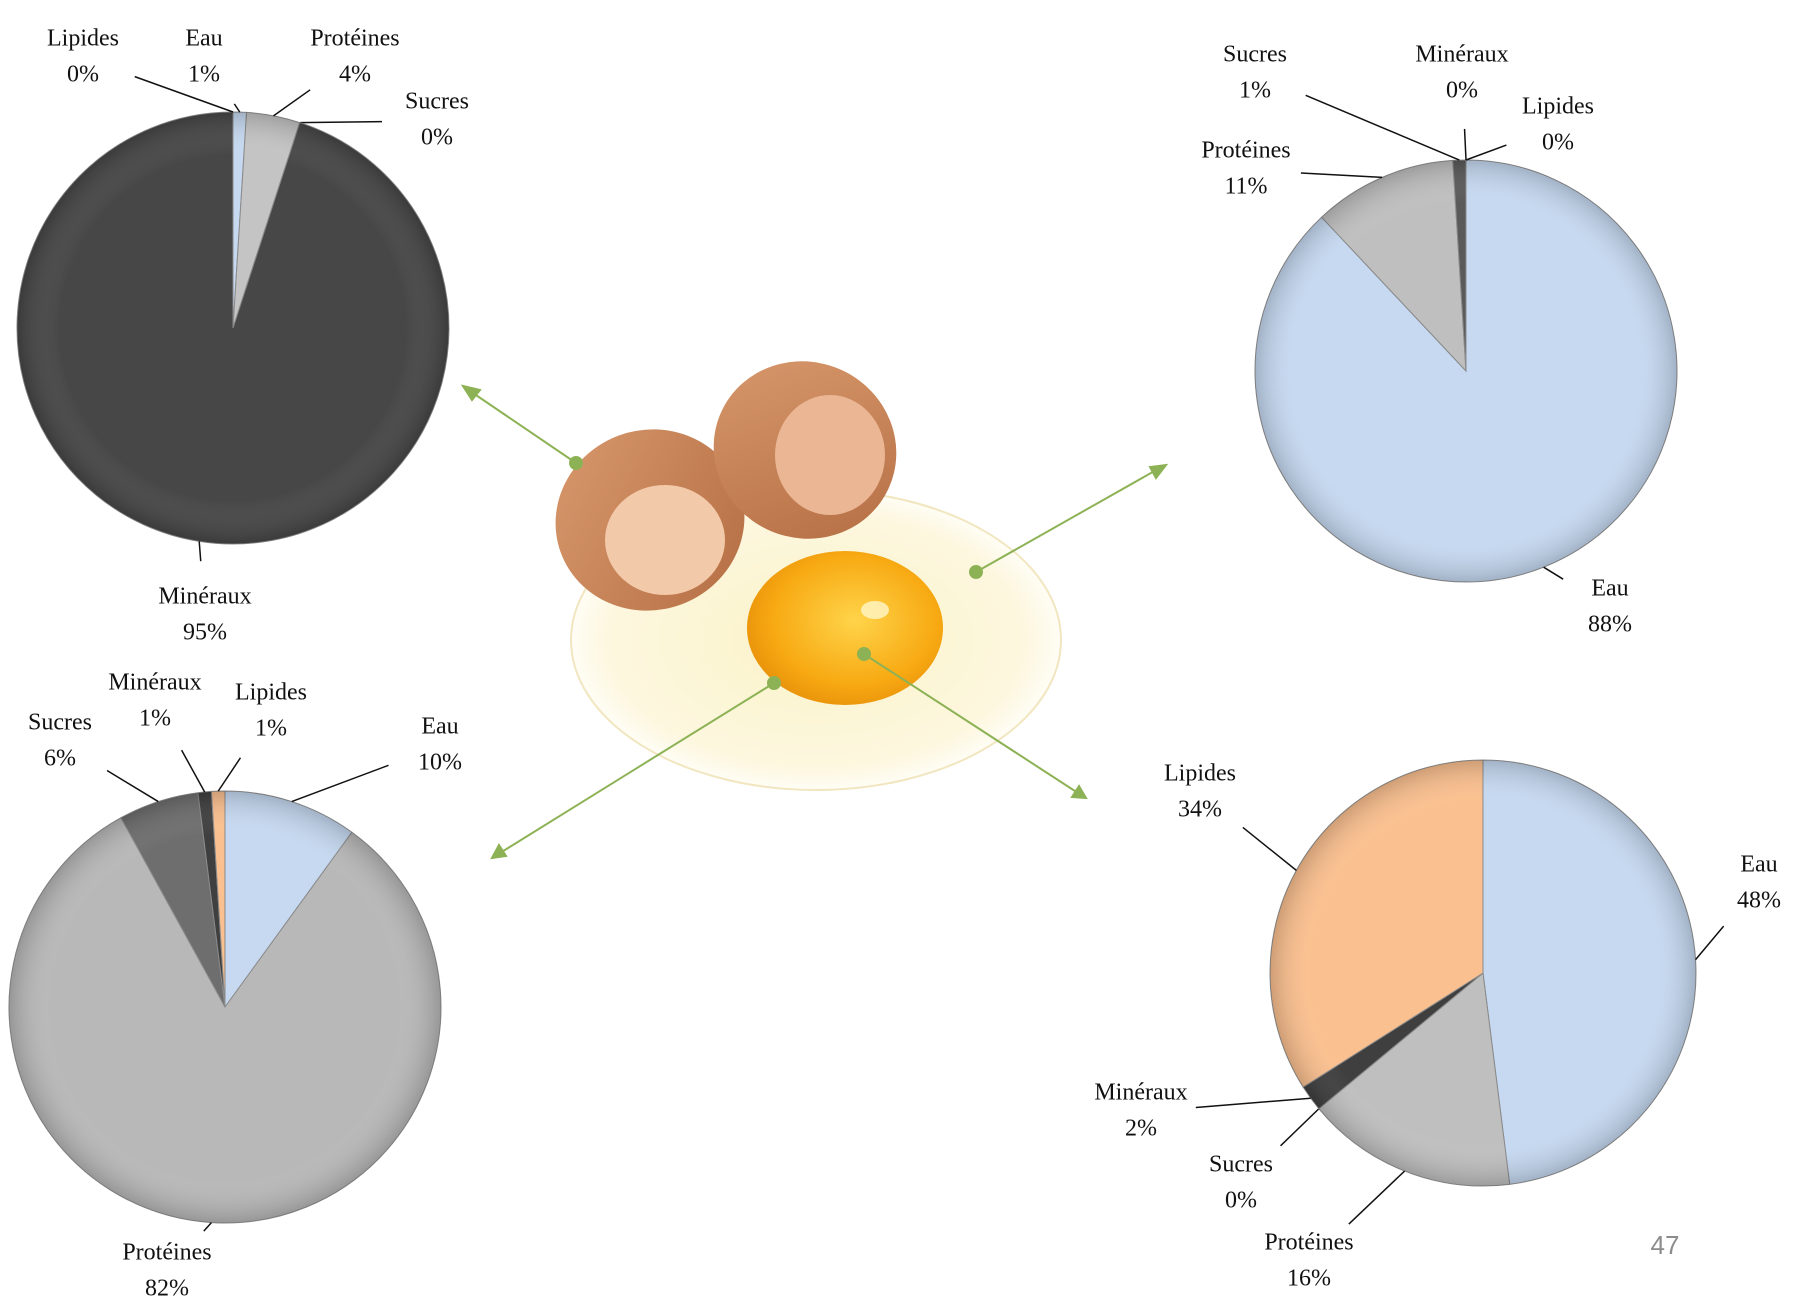 Image resolution: width=1796 pixels, height=1300 pixels. What do you see at coordinates (60, 759) in the screenshot?
I see `value-label: 6%` at bounding box center [60, 759].